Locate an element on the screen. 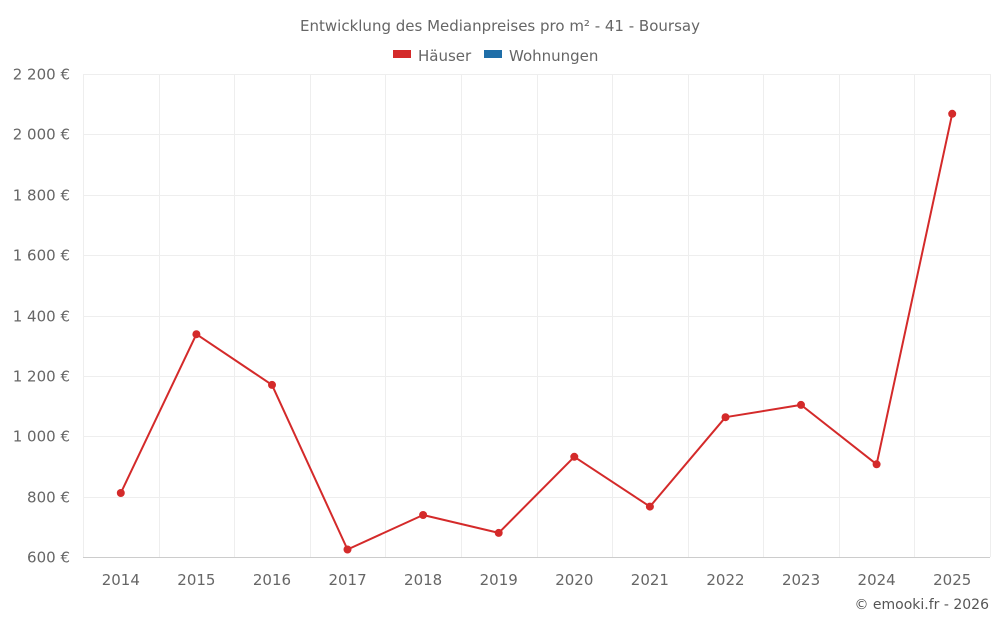 The image size is (1000, 625). x-tick-label: 2019 is located at coordinates (499, 580).